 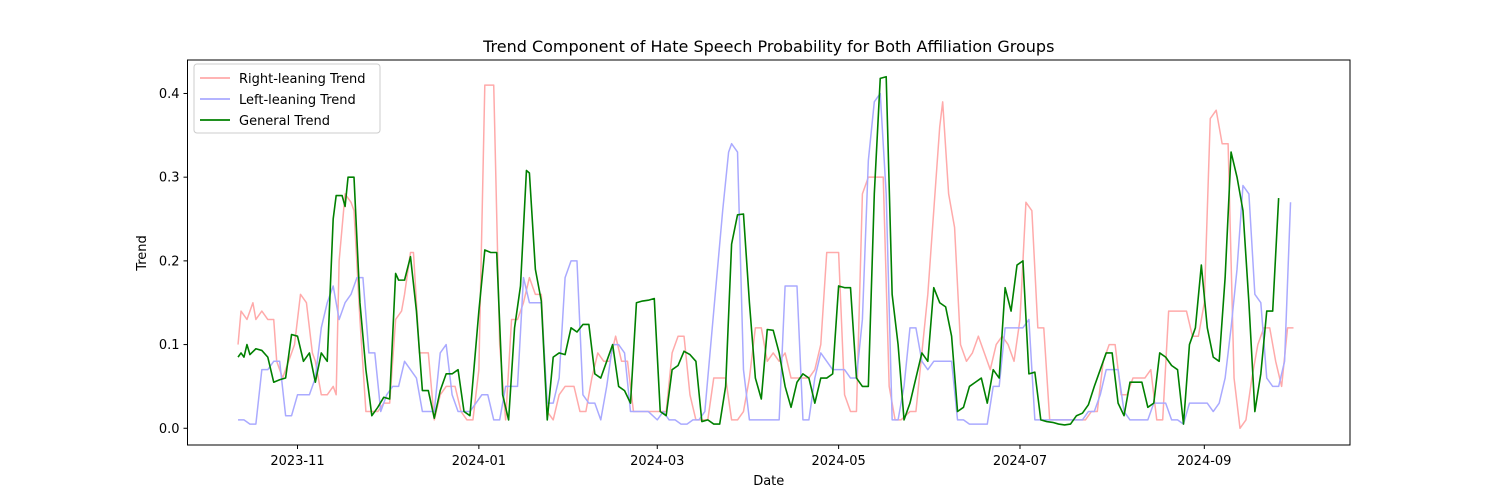 I want to click on legend-label-1: Left-leaning Trend, so click(x=297, y=100).